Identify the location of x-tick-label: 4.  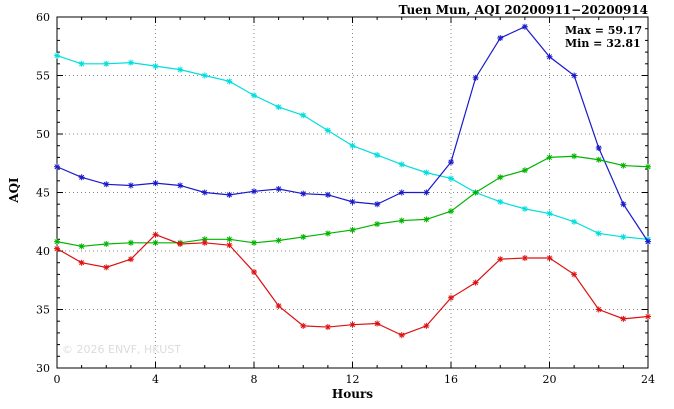
(155, 379).